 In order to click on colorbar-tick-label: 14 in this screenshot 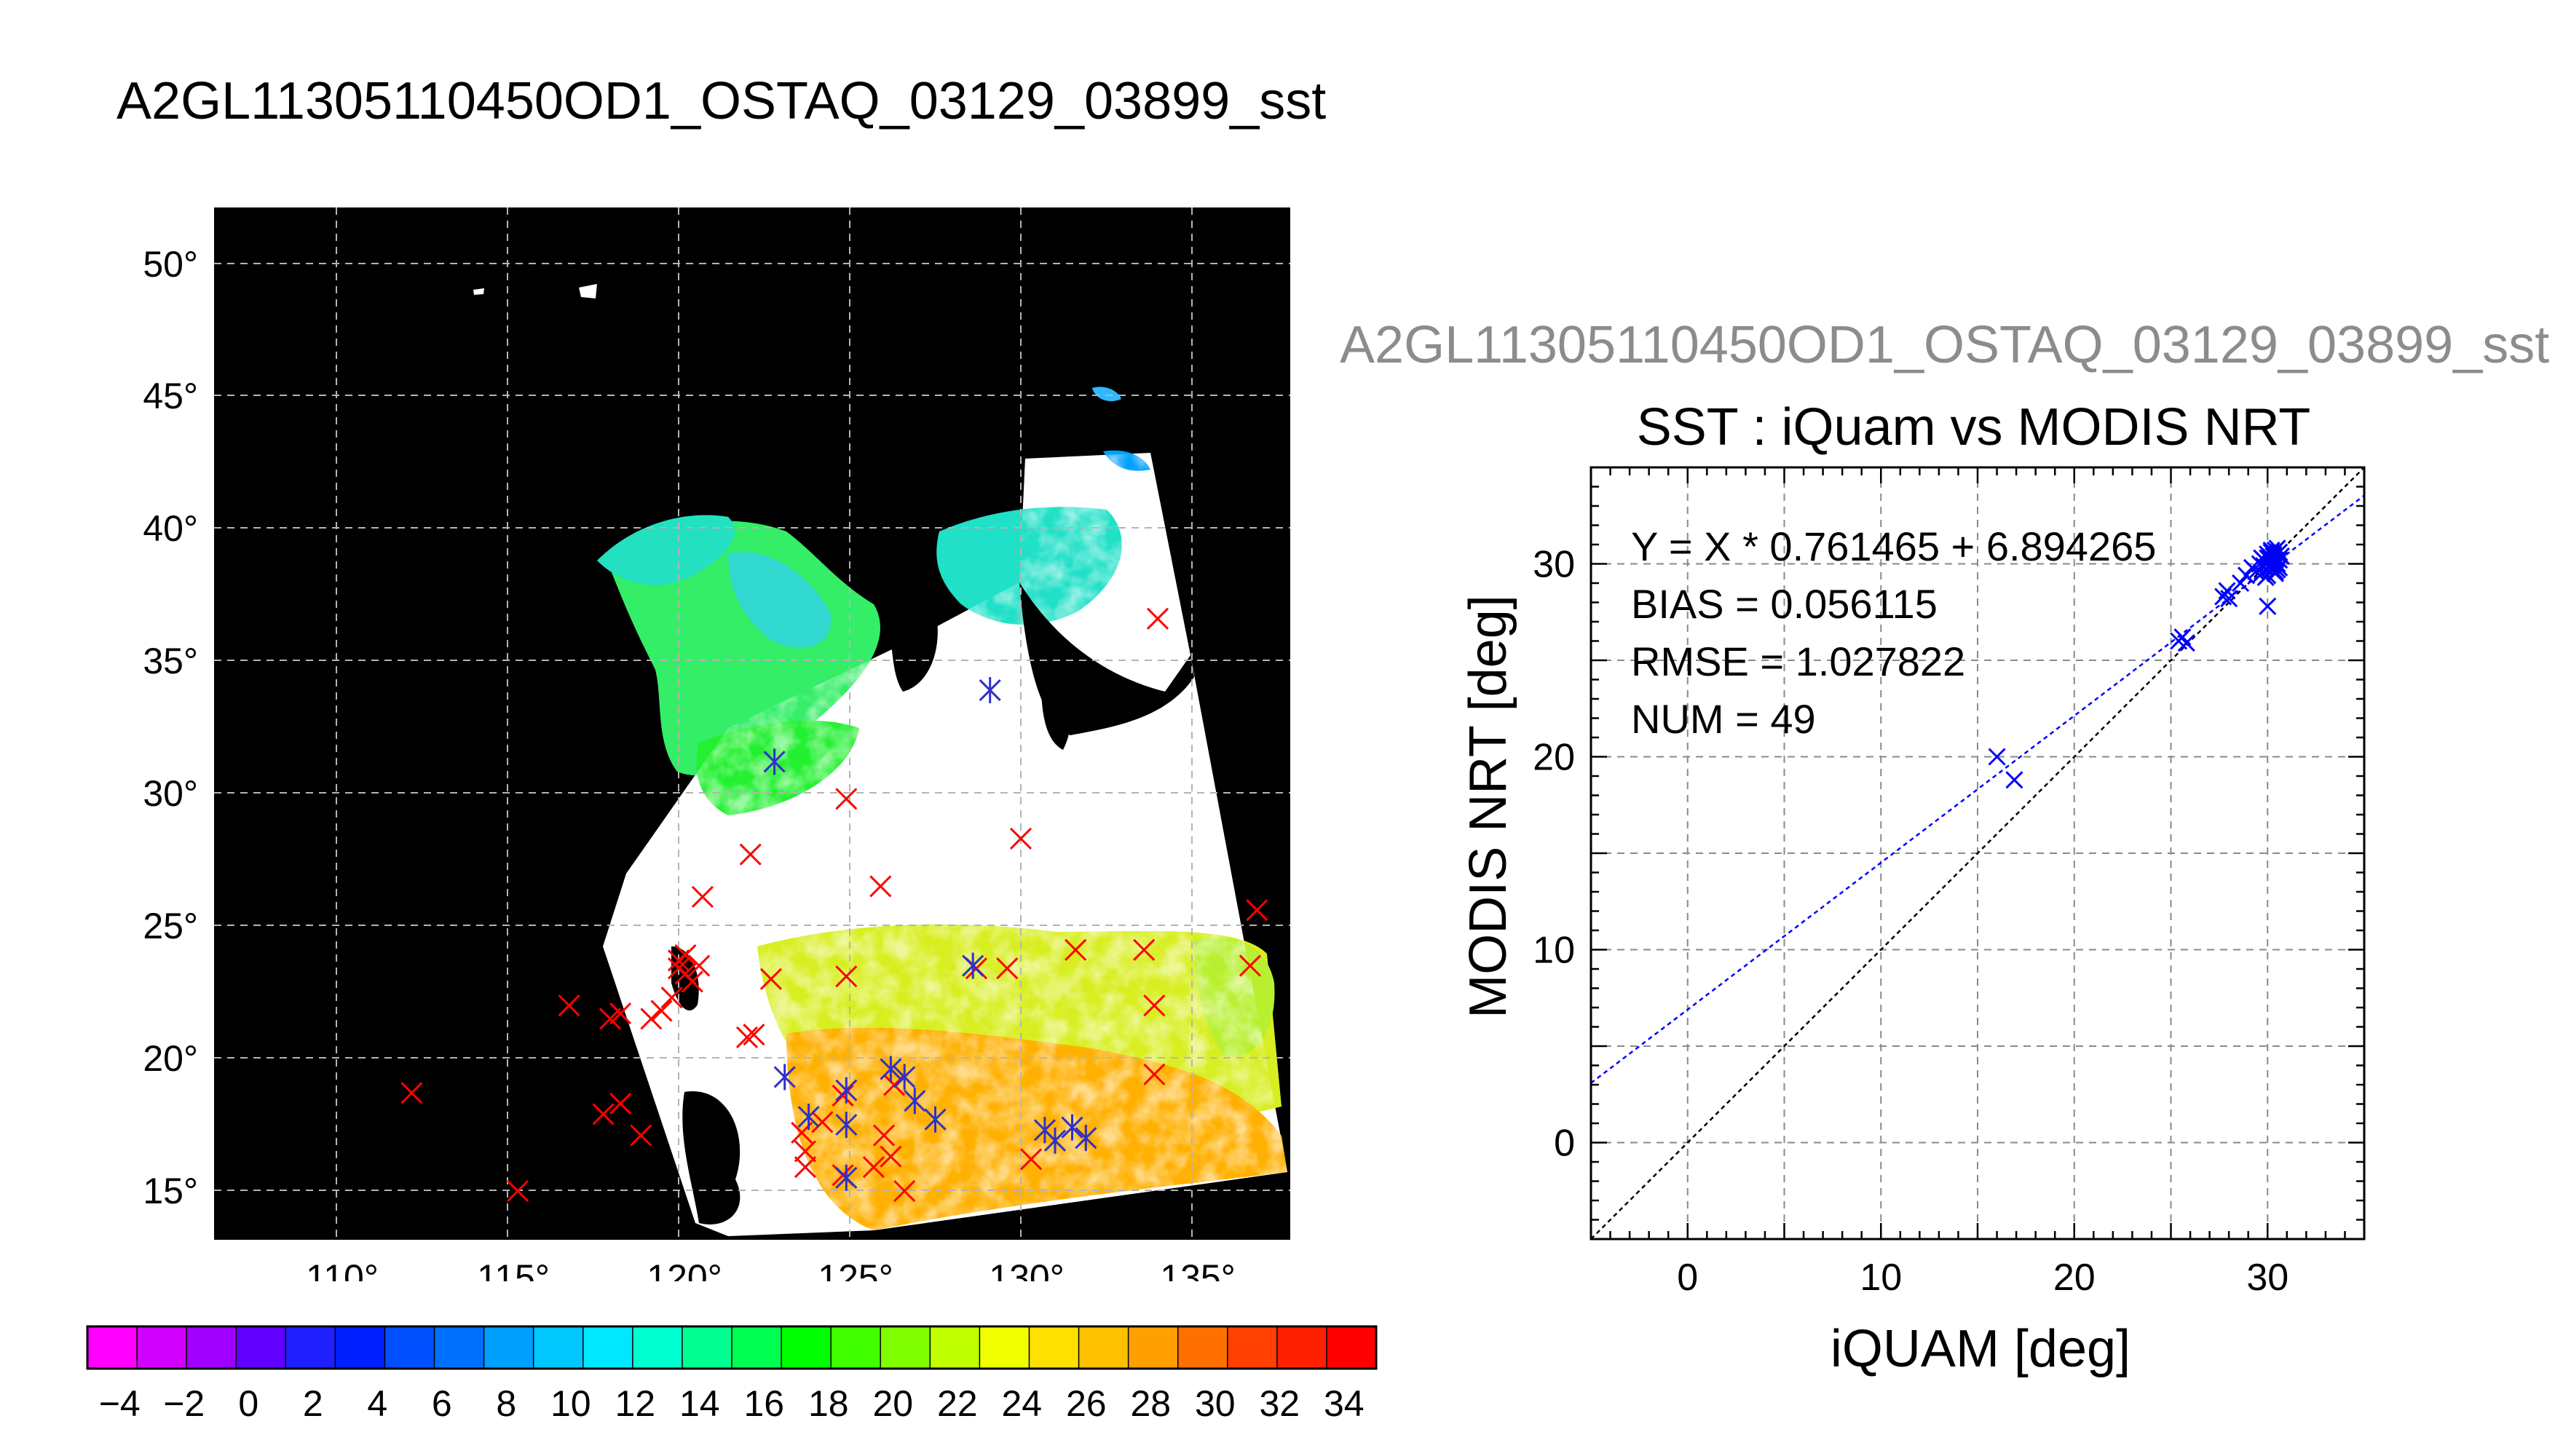, I will do `click(699, 1403)`.